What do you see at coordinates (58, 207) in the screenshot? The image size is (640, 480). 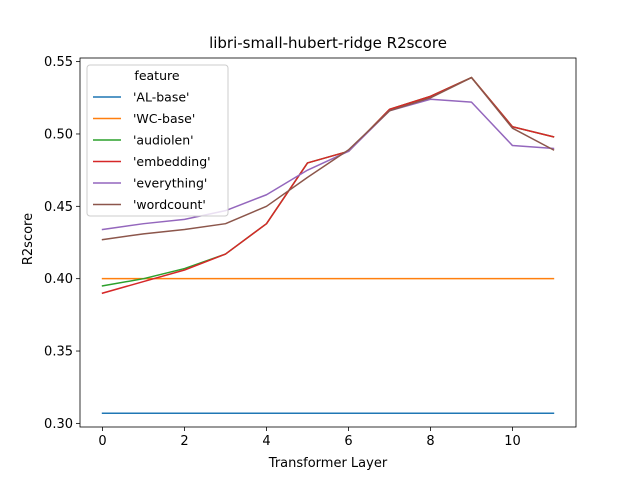 I see `y-tick-label: 0.45` at bounding box center [58, 207].